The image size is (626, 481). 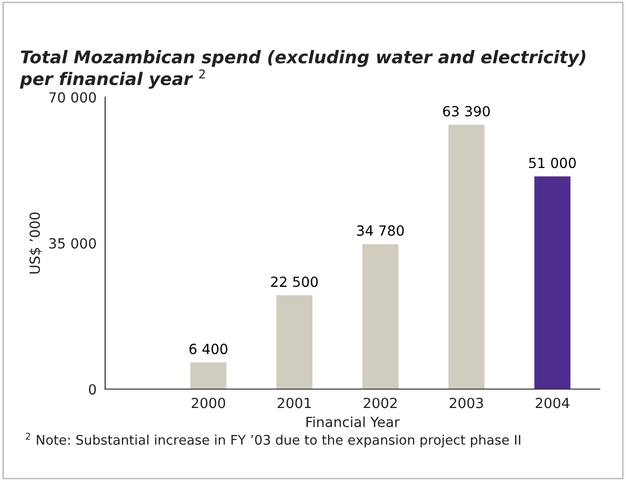 I want to click on y-tick-label: 35 000, so click(x=72, y=243).